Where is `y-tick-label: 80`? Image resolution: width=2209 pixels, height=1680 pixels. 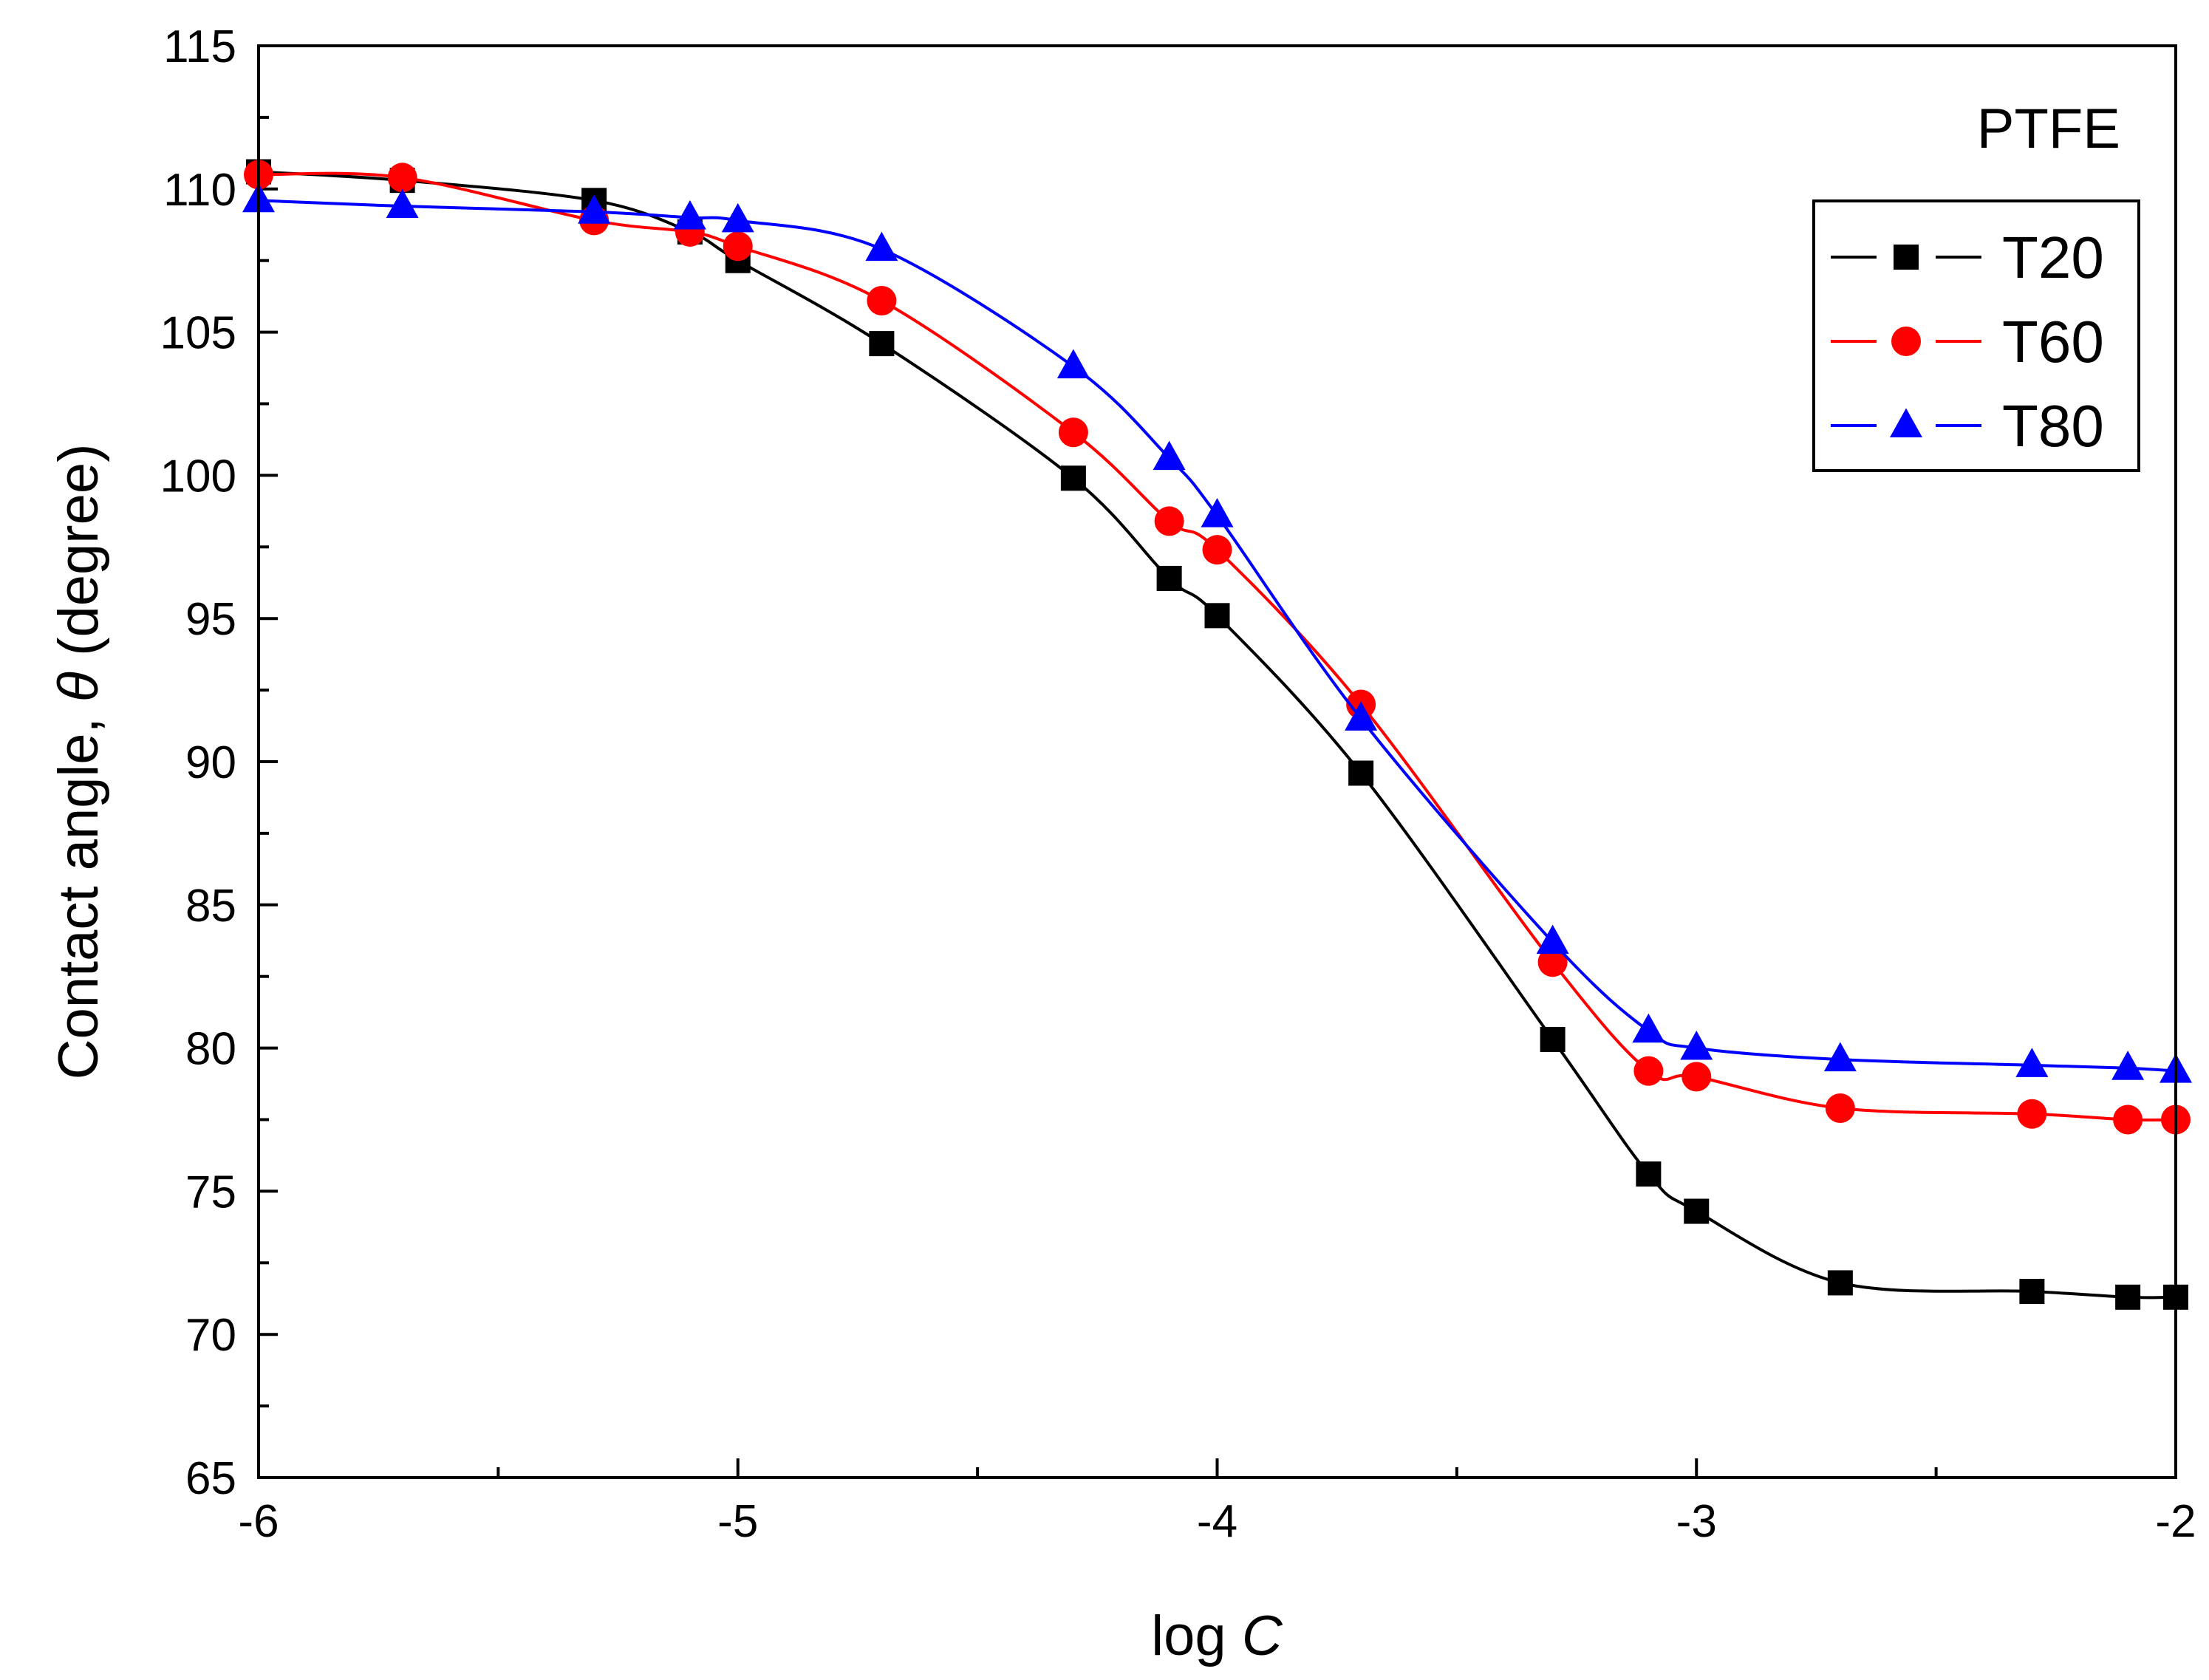
y-tick-label: 80 is located at coordinates (210, 1049).